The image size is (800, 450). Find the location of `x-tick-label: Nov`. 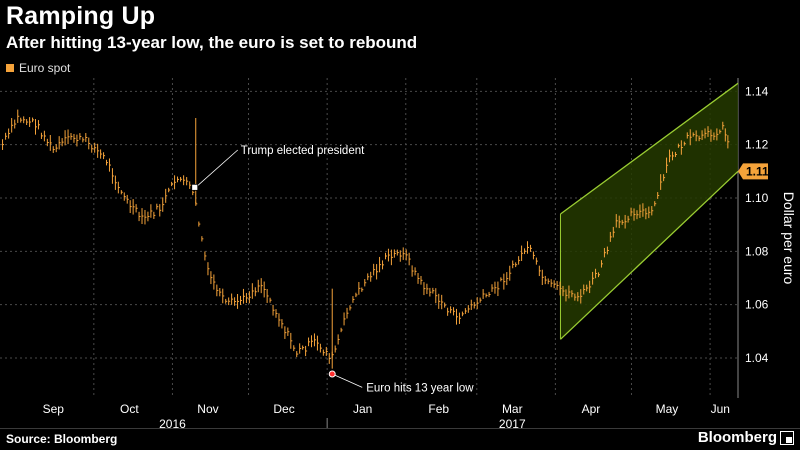

x-tick-label: Nov is located at coordinates (207, 409).